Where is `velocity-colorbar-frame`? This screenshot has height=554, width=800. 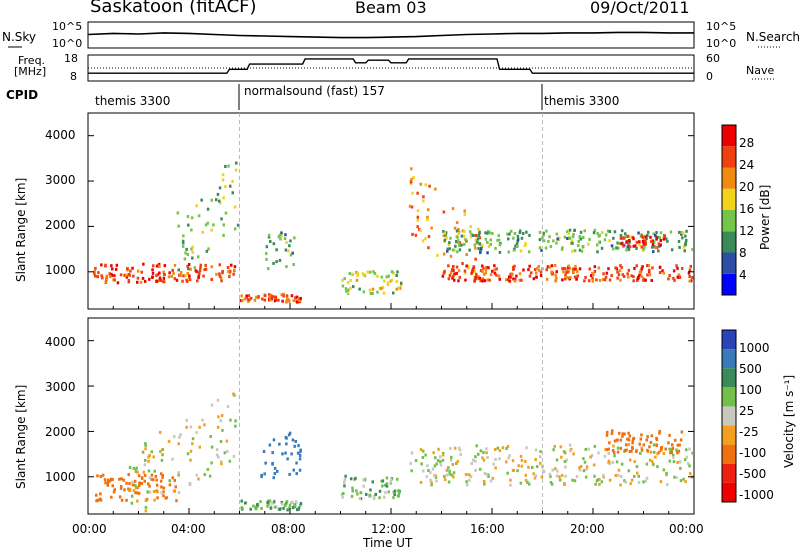
velocity-colorbar-frame is located at coordinates (729, 416).